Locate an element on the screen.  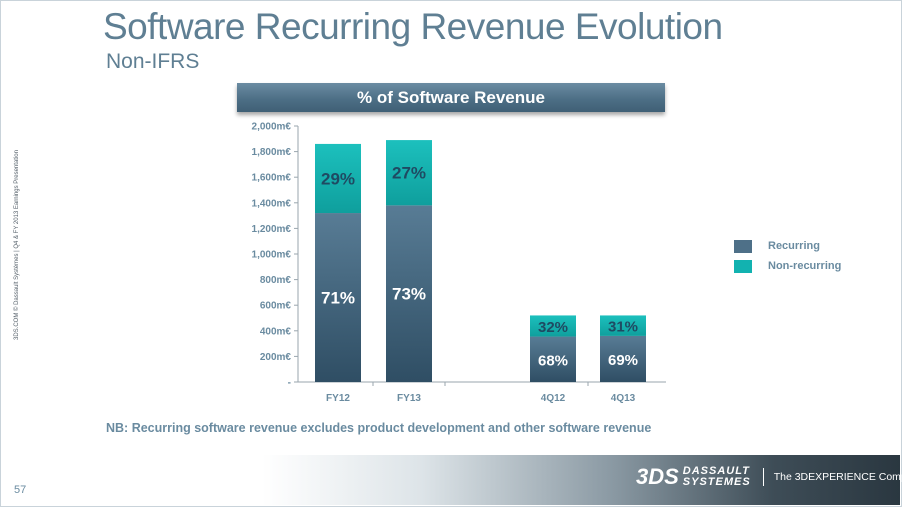
data-label-recurring: 73% is located at coordinates (409, 294).